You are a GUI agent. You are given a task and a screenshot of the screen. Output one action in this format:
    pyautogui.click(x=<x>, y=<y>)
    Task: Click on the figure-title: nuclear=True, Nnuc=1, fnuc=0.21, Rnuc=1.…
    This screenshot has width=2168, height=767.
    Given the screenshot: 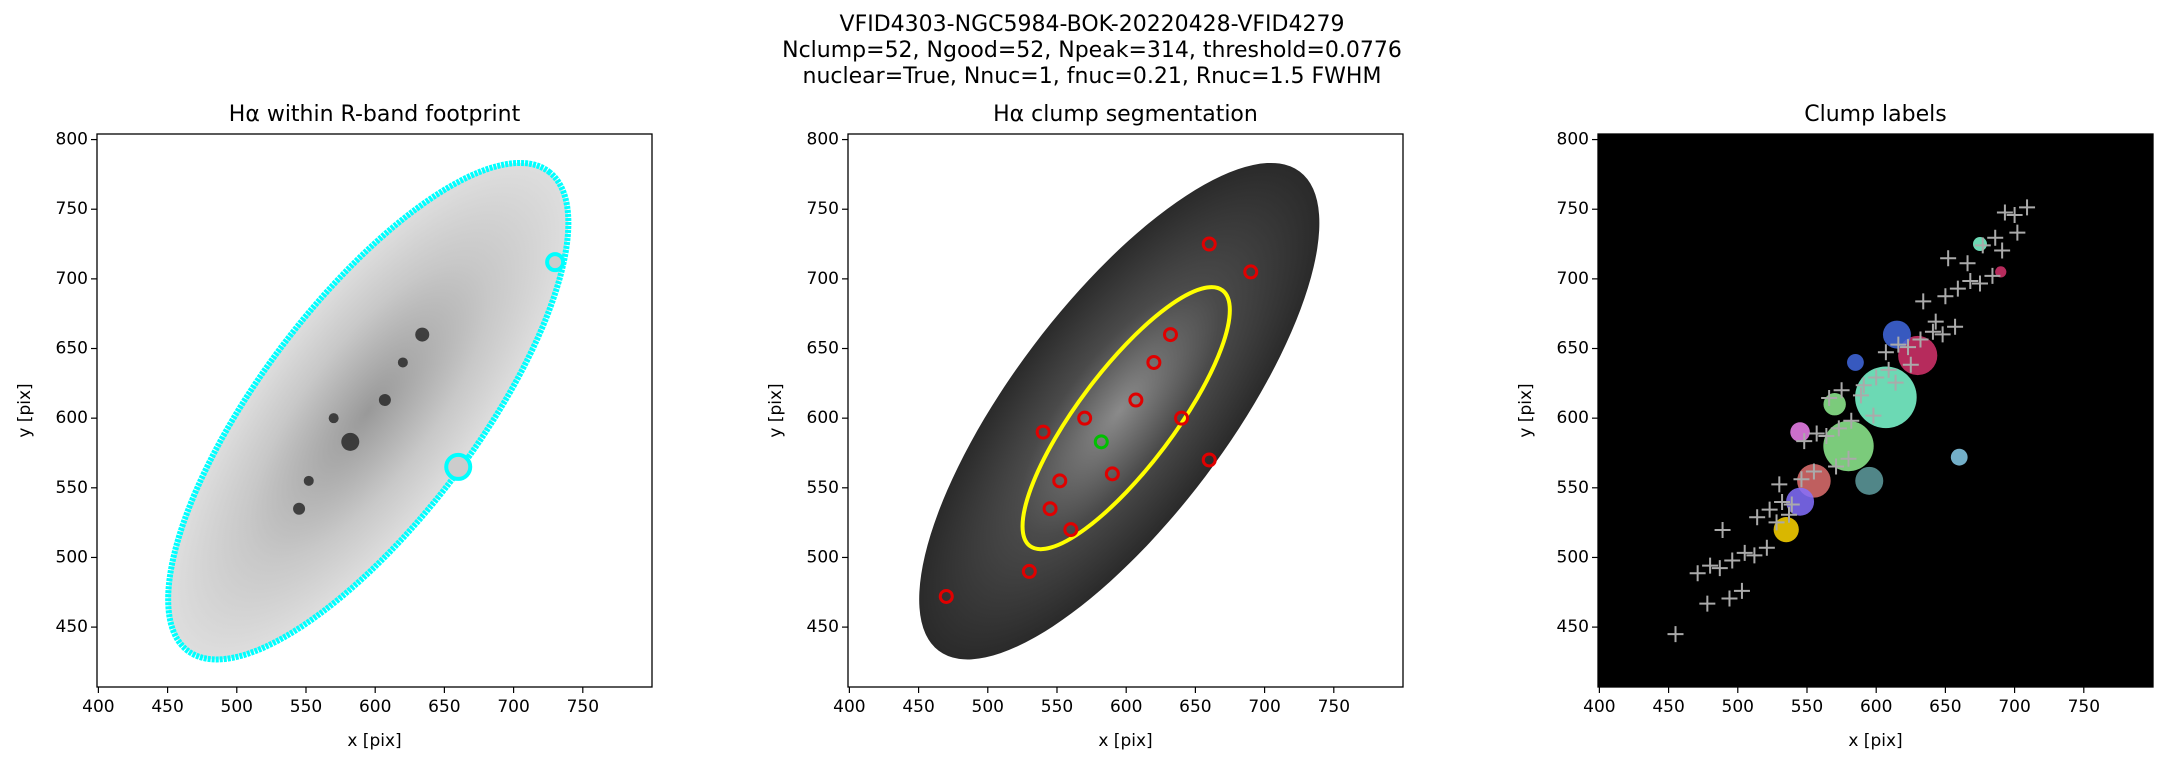 What is the action you would take?
    pyautogui.click(x=1092, y=76)
    